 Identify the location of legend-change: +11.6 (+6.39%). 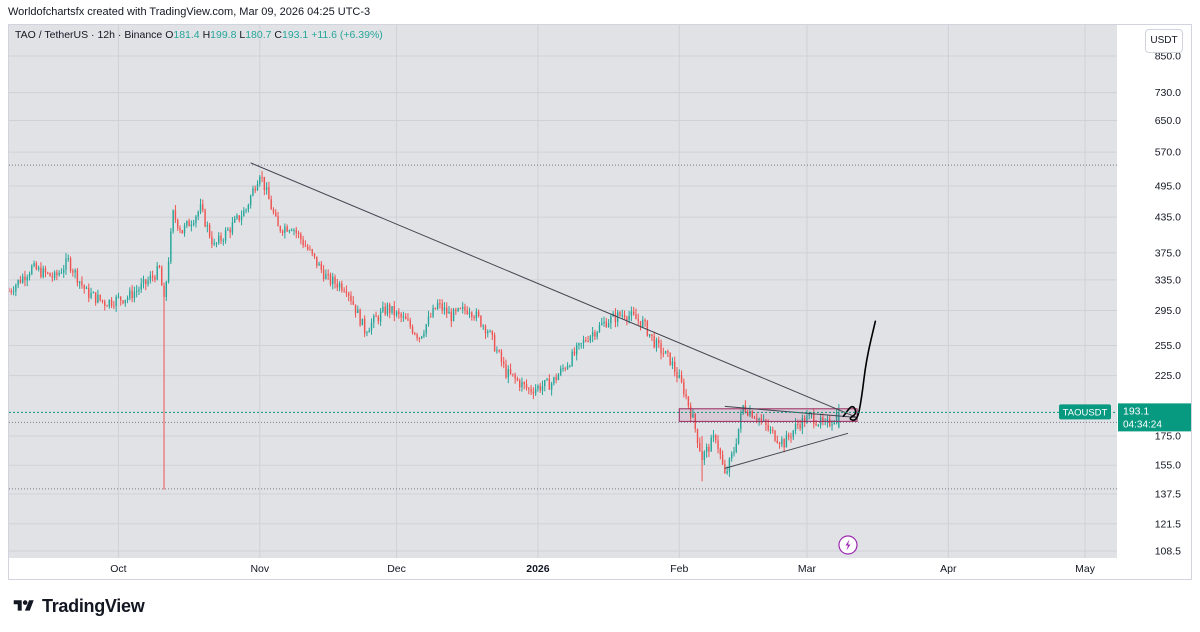
(347, 35).